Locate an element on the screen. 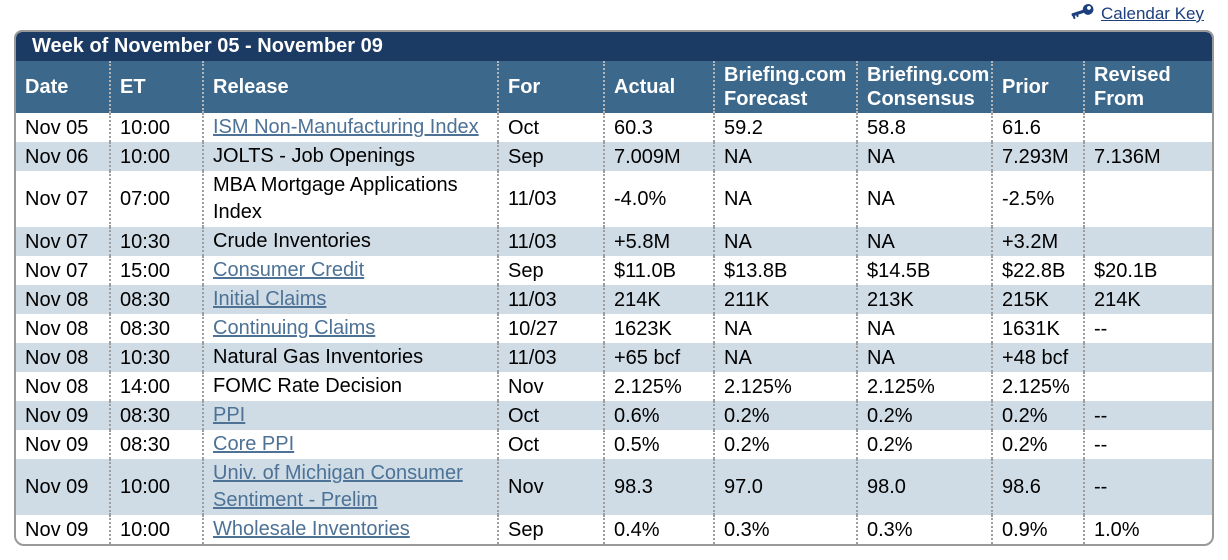 The height and width of the screenshot is (560, 1228). release-link: PPI is located at coordinates (229, 415).